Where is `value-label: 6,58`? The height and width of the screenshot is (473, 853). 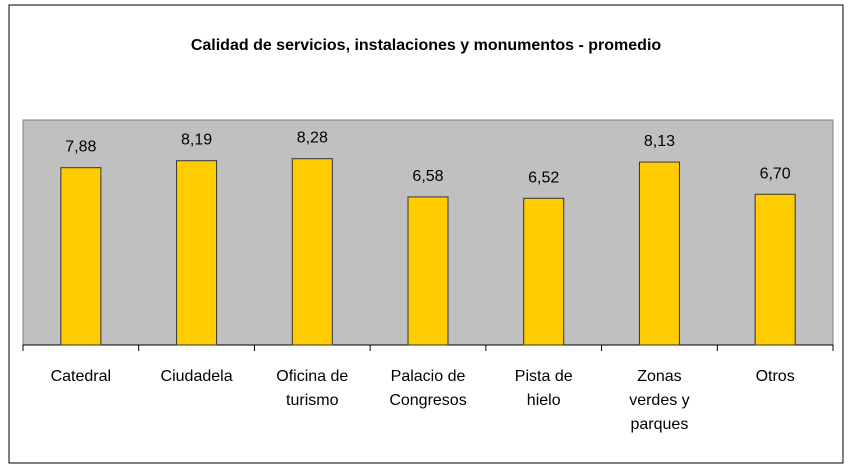 value-label: 6,58 is located at coordinates (427, 176).